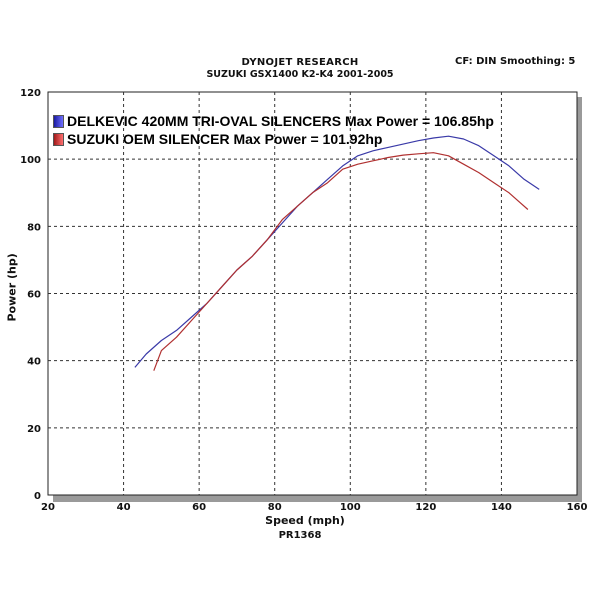 The image size is (600, 600). What do you see at coordinates (34, 295) in the screenshot?
I see `y-tick-label: 60` at bounding box center [34, 295].